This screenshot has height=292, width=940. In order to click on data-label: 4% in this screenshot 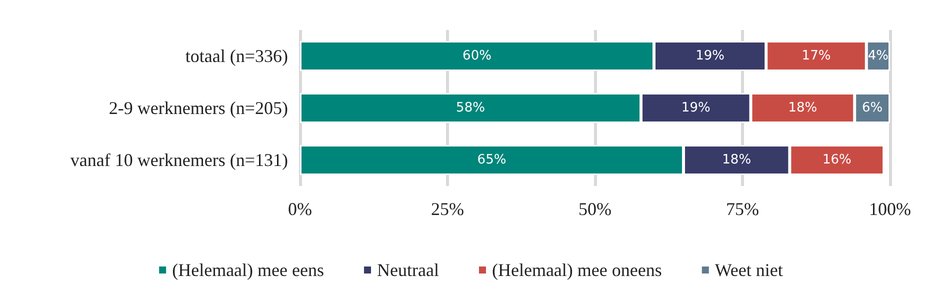, I will do `click(878, 56)`.